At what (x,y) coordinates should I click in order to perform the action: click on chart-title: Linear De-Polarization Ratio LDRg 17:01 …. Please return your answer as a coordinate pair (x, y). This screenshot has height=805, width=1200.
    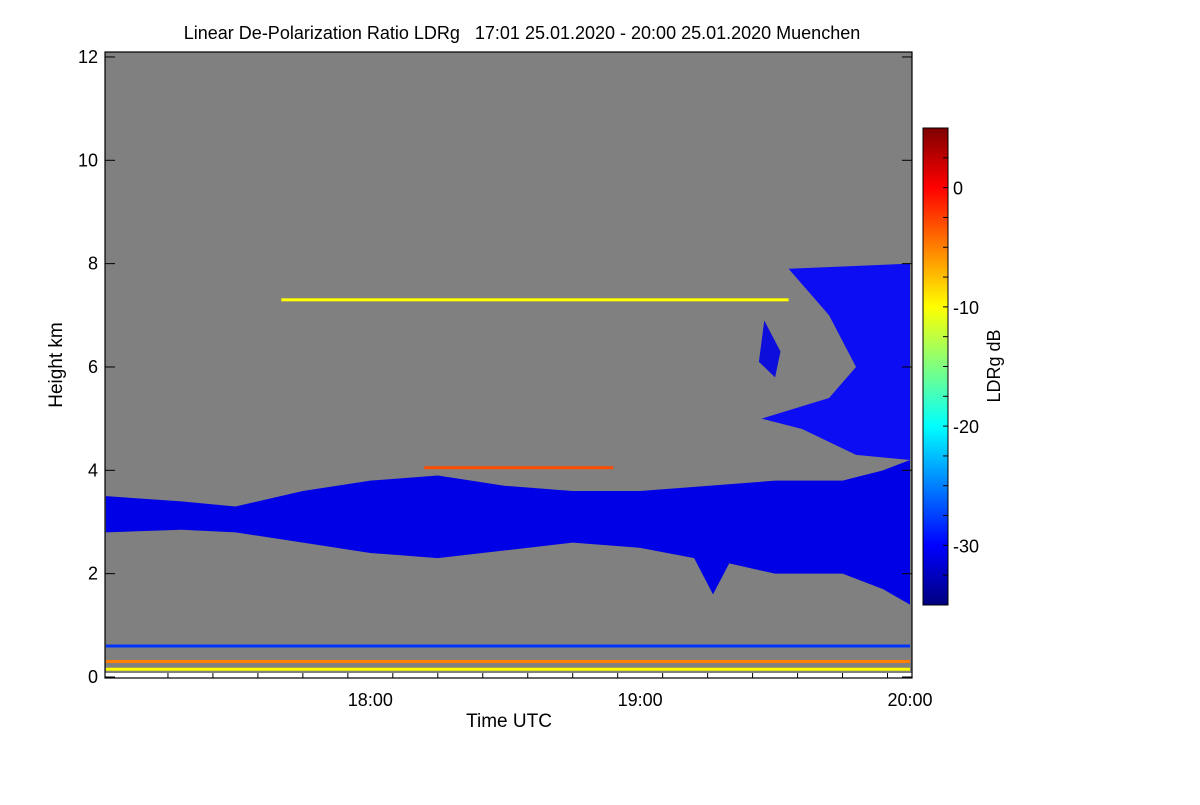
    Looking at the image, I should click on (522, 33).